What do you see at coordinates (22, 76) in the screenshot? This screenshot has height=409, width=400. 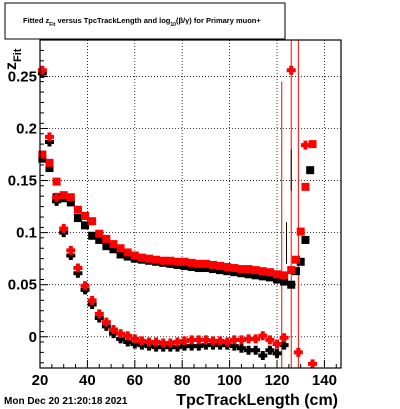 I see `y-tick-label: 0.25` at bounding box center [22, 76].